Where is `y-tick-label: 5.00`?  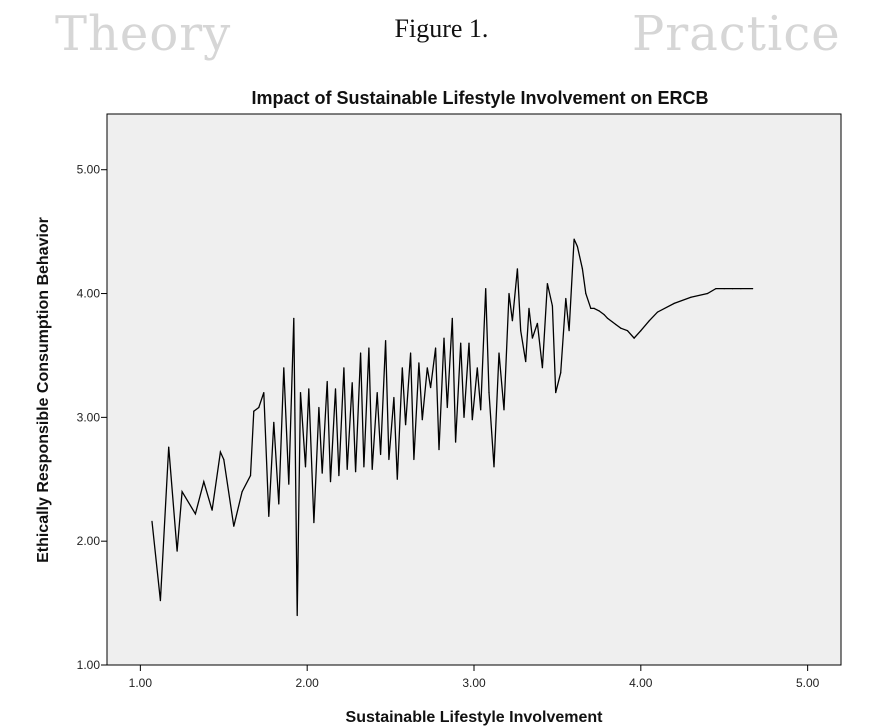
y-tick-label: 5.00 is located at coordinates (89, 170).